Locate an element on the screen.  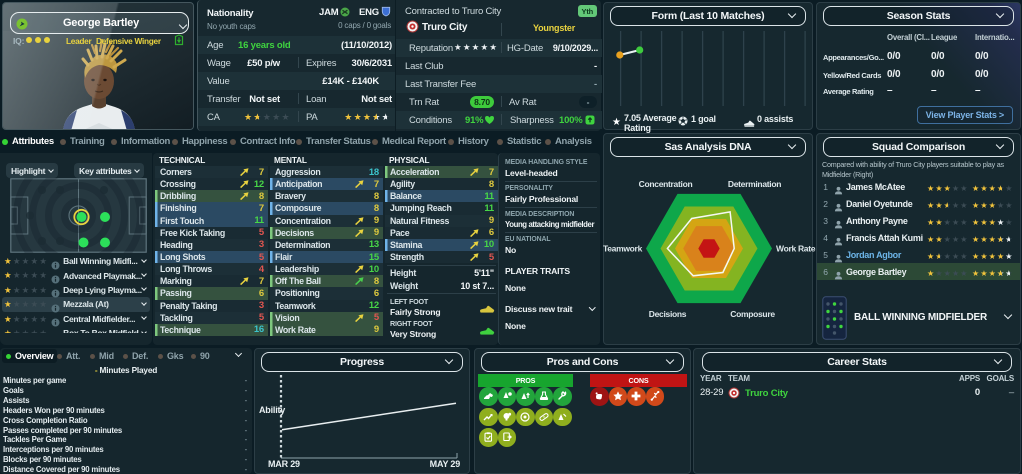
squad-comparison-header-dropdown: Squad Comparison is located at coordinates (918, 147).